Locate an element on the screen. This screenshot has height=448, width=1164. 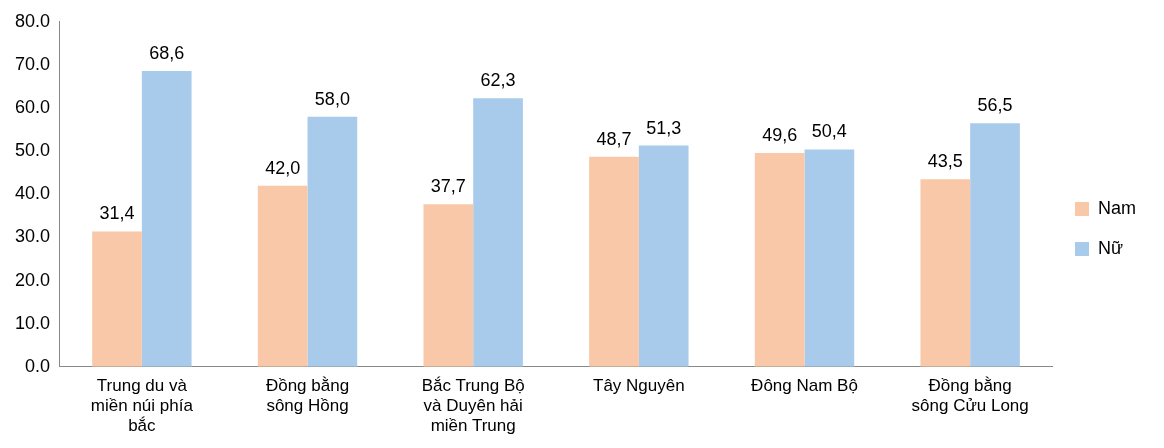
x-tick-label: Đồng bằng sông Cửu Long is located at coordinates (970, 395).